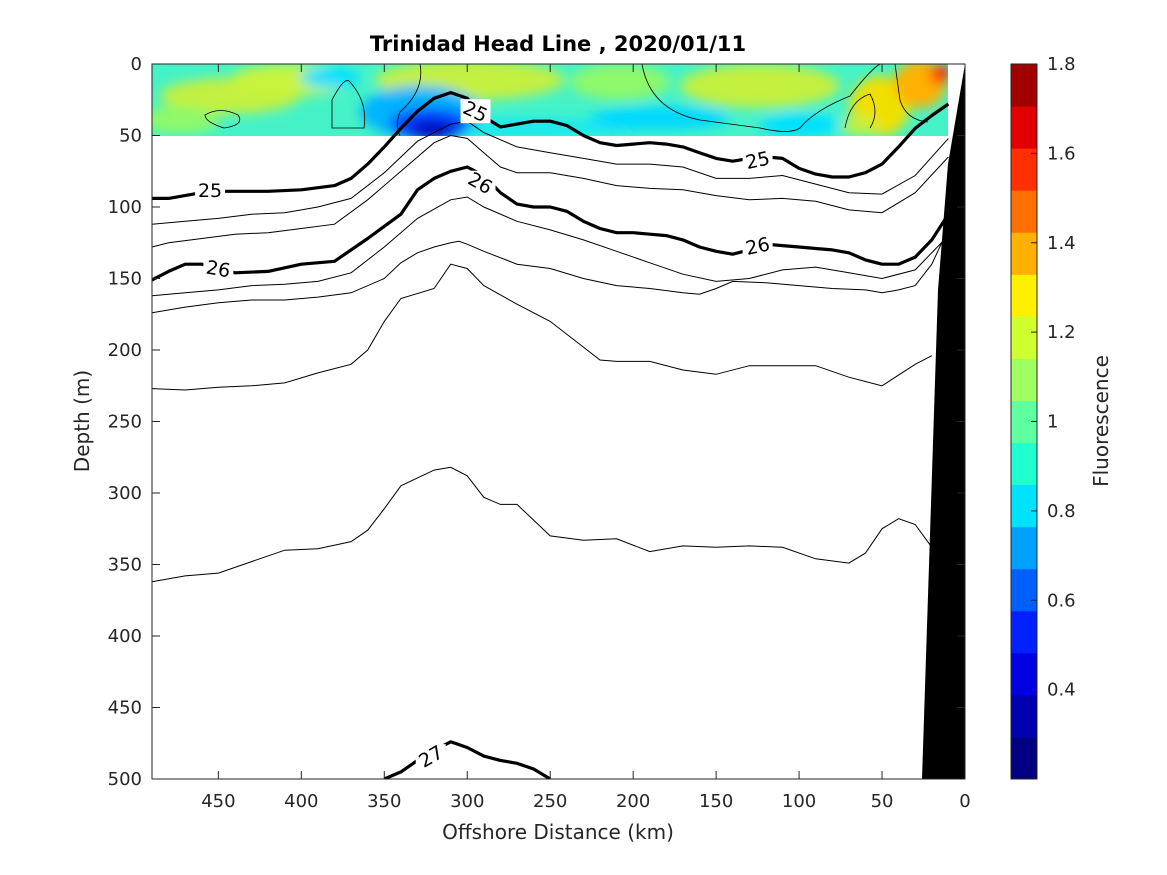 This screenshot has width=1167, height=875. Describe the element at coordinates (1061, 332) in the screenshot. I see `colorbar-tick-label: 1.2` at that location.